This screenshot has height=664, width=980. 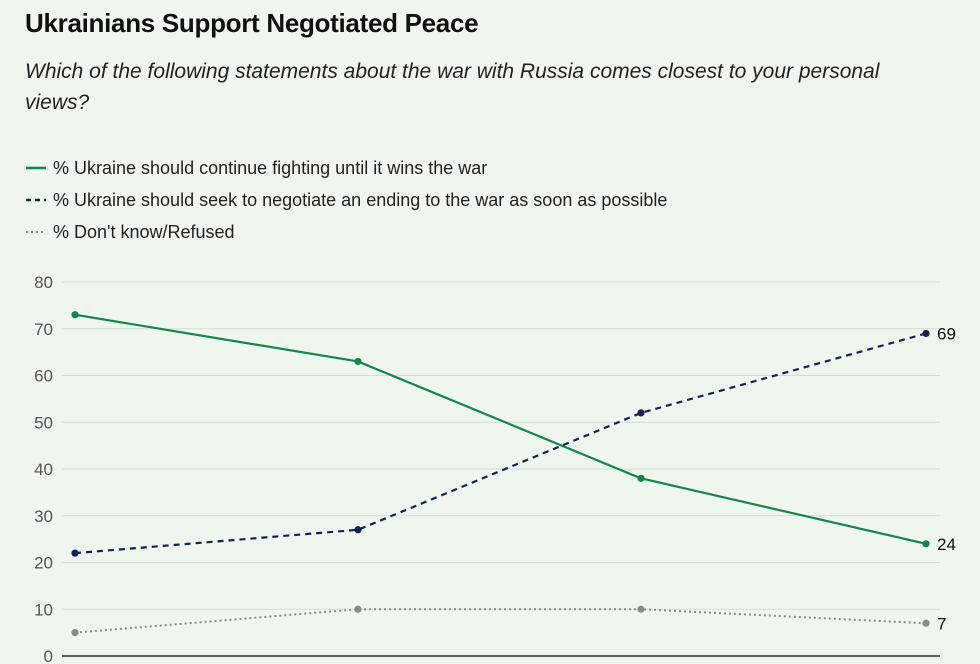 I want to click on y-tick-label: 80, so click(x=43, y=282).